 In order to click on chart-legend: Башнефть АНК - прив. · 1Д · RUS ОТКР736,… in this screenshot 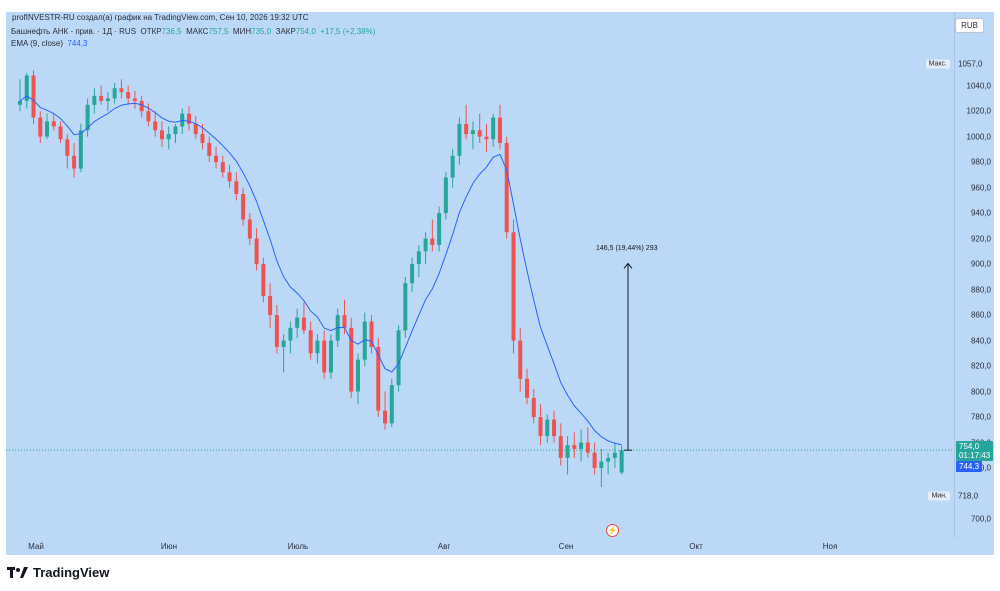, I will do `click(193, 38)`.